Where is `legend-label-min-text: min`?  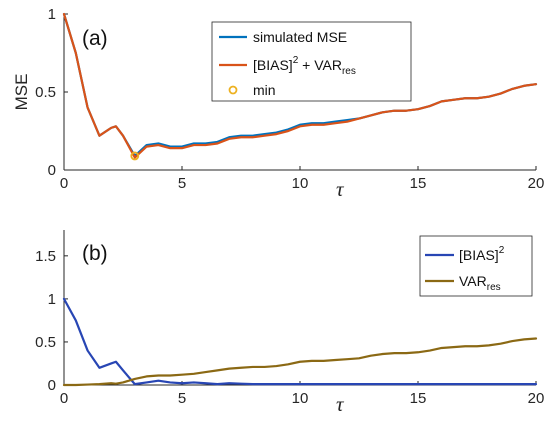
legend-label-min-text: min is located at coordinates (264, 90).